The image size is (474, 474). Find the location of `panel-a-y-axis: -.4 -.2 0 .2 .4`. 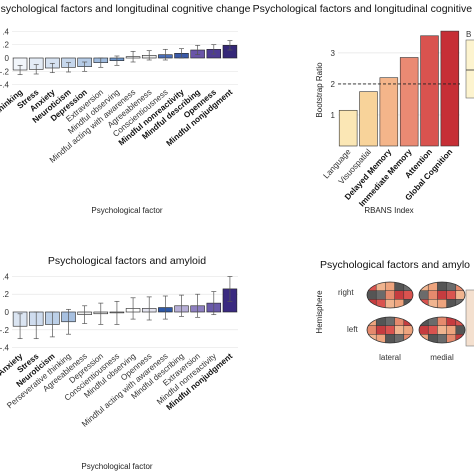

panel-a-y-axis: -.4 -.2 0 .2 .4 is located at coordinates (119, 58).